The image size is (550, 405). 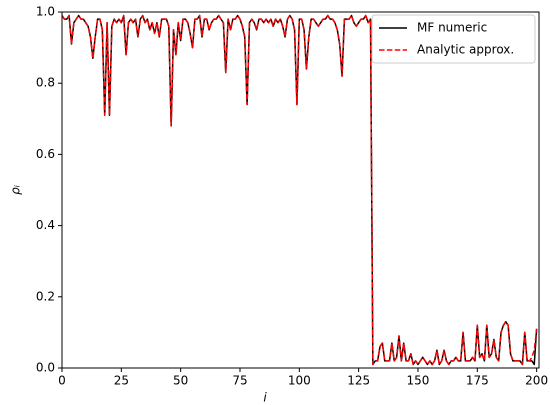 What do you see at coordinates (45, 368) in the screenshot?
I see `y-tick-label: 0.0` at bounding box center [45, 368].